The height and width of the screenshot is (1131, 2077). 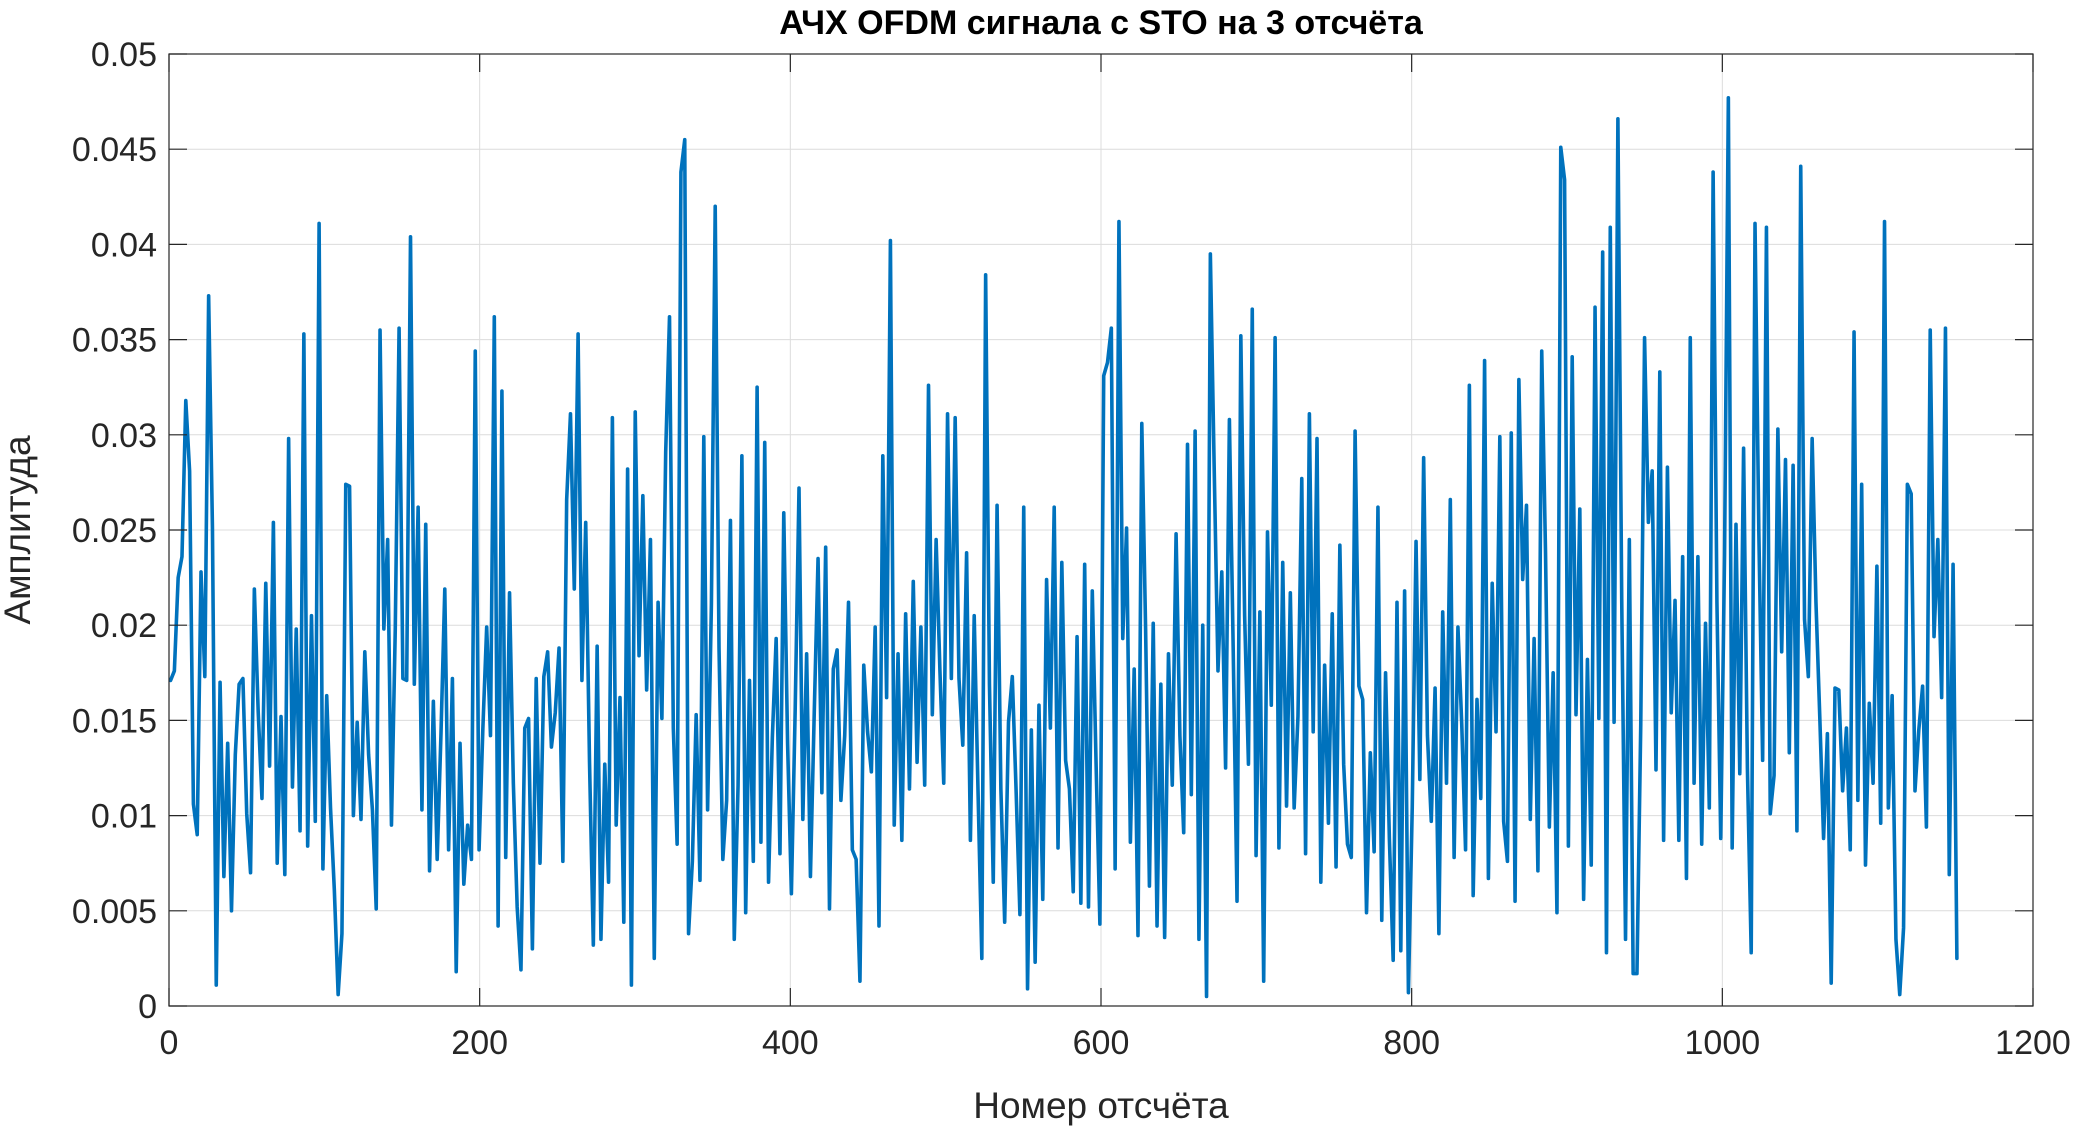 I want to click on y-tick-label: 0, so click(x=147, y=1007).